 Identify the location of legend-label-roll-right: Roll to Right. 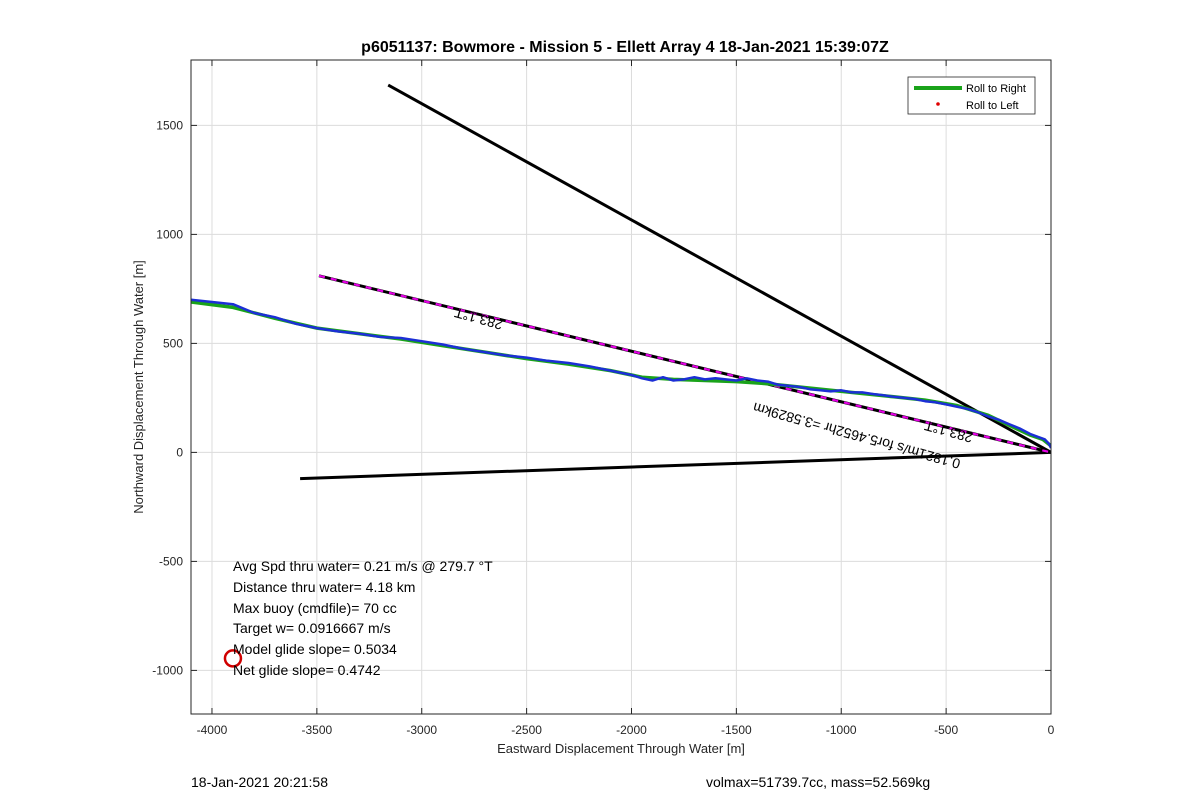
(996, 89).